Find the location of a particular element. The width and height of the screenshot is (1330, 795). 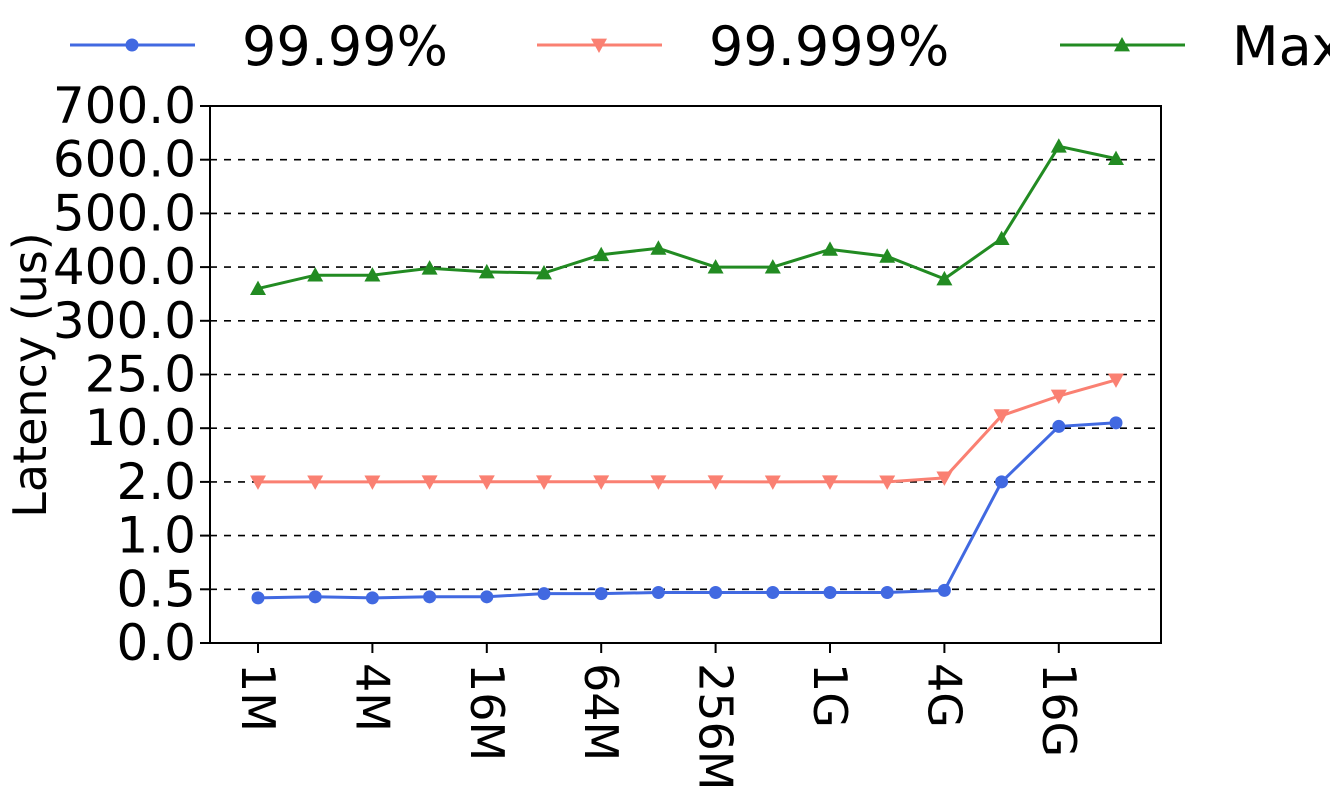

y-tick-label: 25.0 is located at coordinates (140, 375).